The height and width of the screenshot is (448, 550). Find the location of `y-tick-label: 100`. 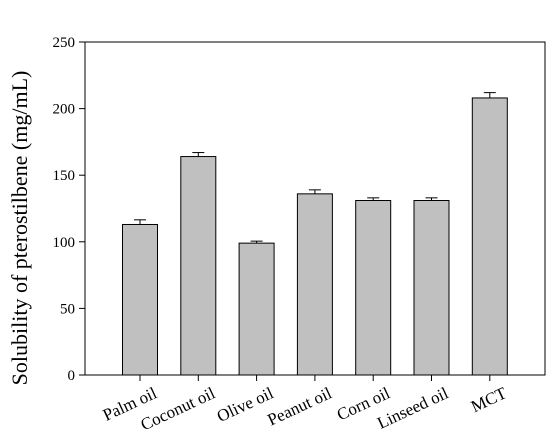

y-tick-label: 100 is located at coordinates (64, 243).